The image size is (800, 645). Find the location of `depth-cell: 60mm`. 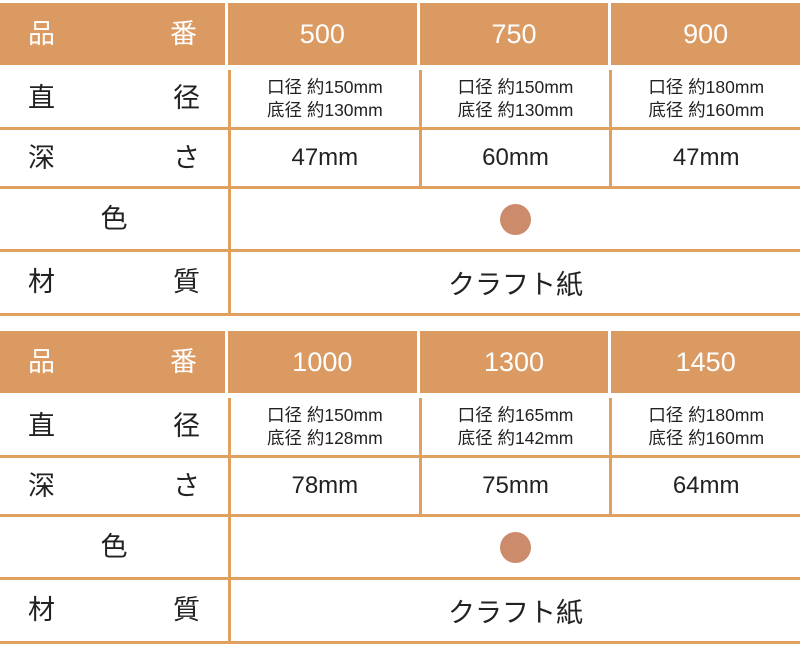

depth-cell: 60mm is located at coordinates (514, 158).